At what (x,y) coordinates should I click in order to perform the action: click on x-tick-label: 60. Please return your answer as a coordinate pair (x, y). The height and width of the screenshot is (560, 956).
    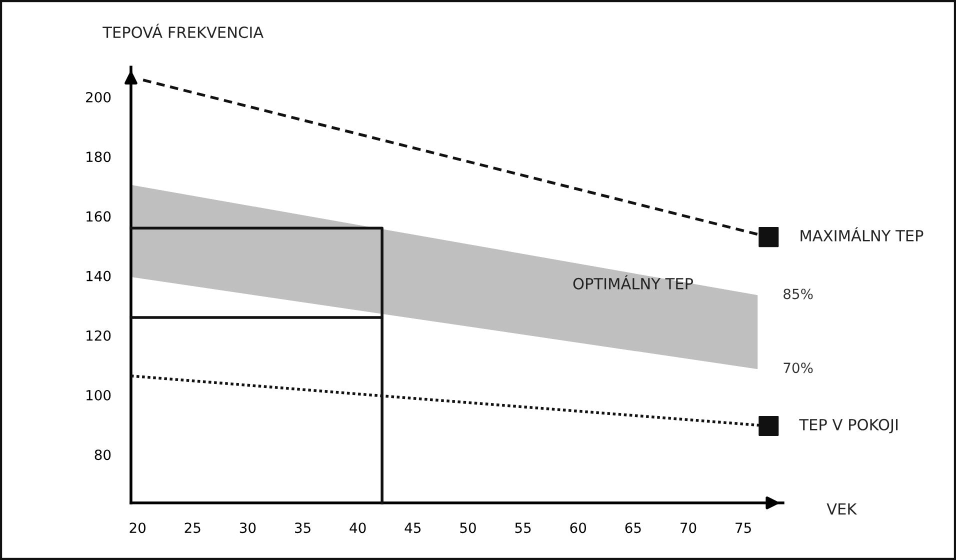
    Looking at the image, I should click on (578, 528).